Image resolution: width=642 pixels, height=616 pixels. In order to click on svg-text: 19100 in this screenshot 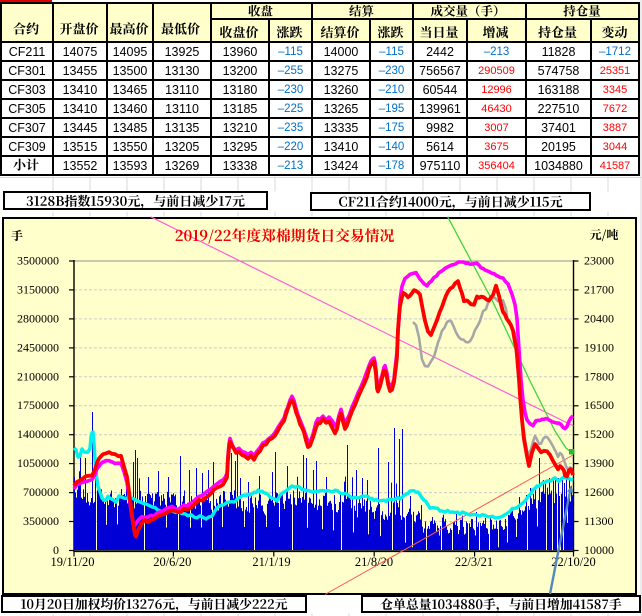, I will do `click(599, 347)`.